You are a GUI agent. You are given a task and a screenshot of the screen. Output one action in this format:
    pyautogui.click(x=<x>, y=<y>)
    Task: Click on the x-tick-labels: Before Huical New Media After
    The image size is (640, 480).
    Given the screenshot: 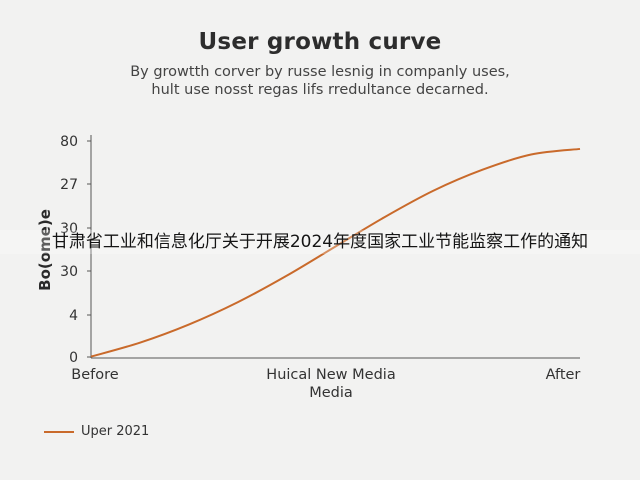 What is the action you would take?
    pyautogui.click(x=325, y=375)
    